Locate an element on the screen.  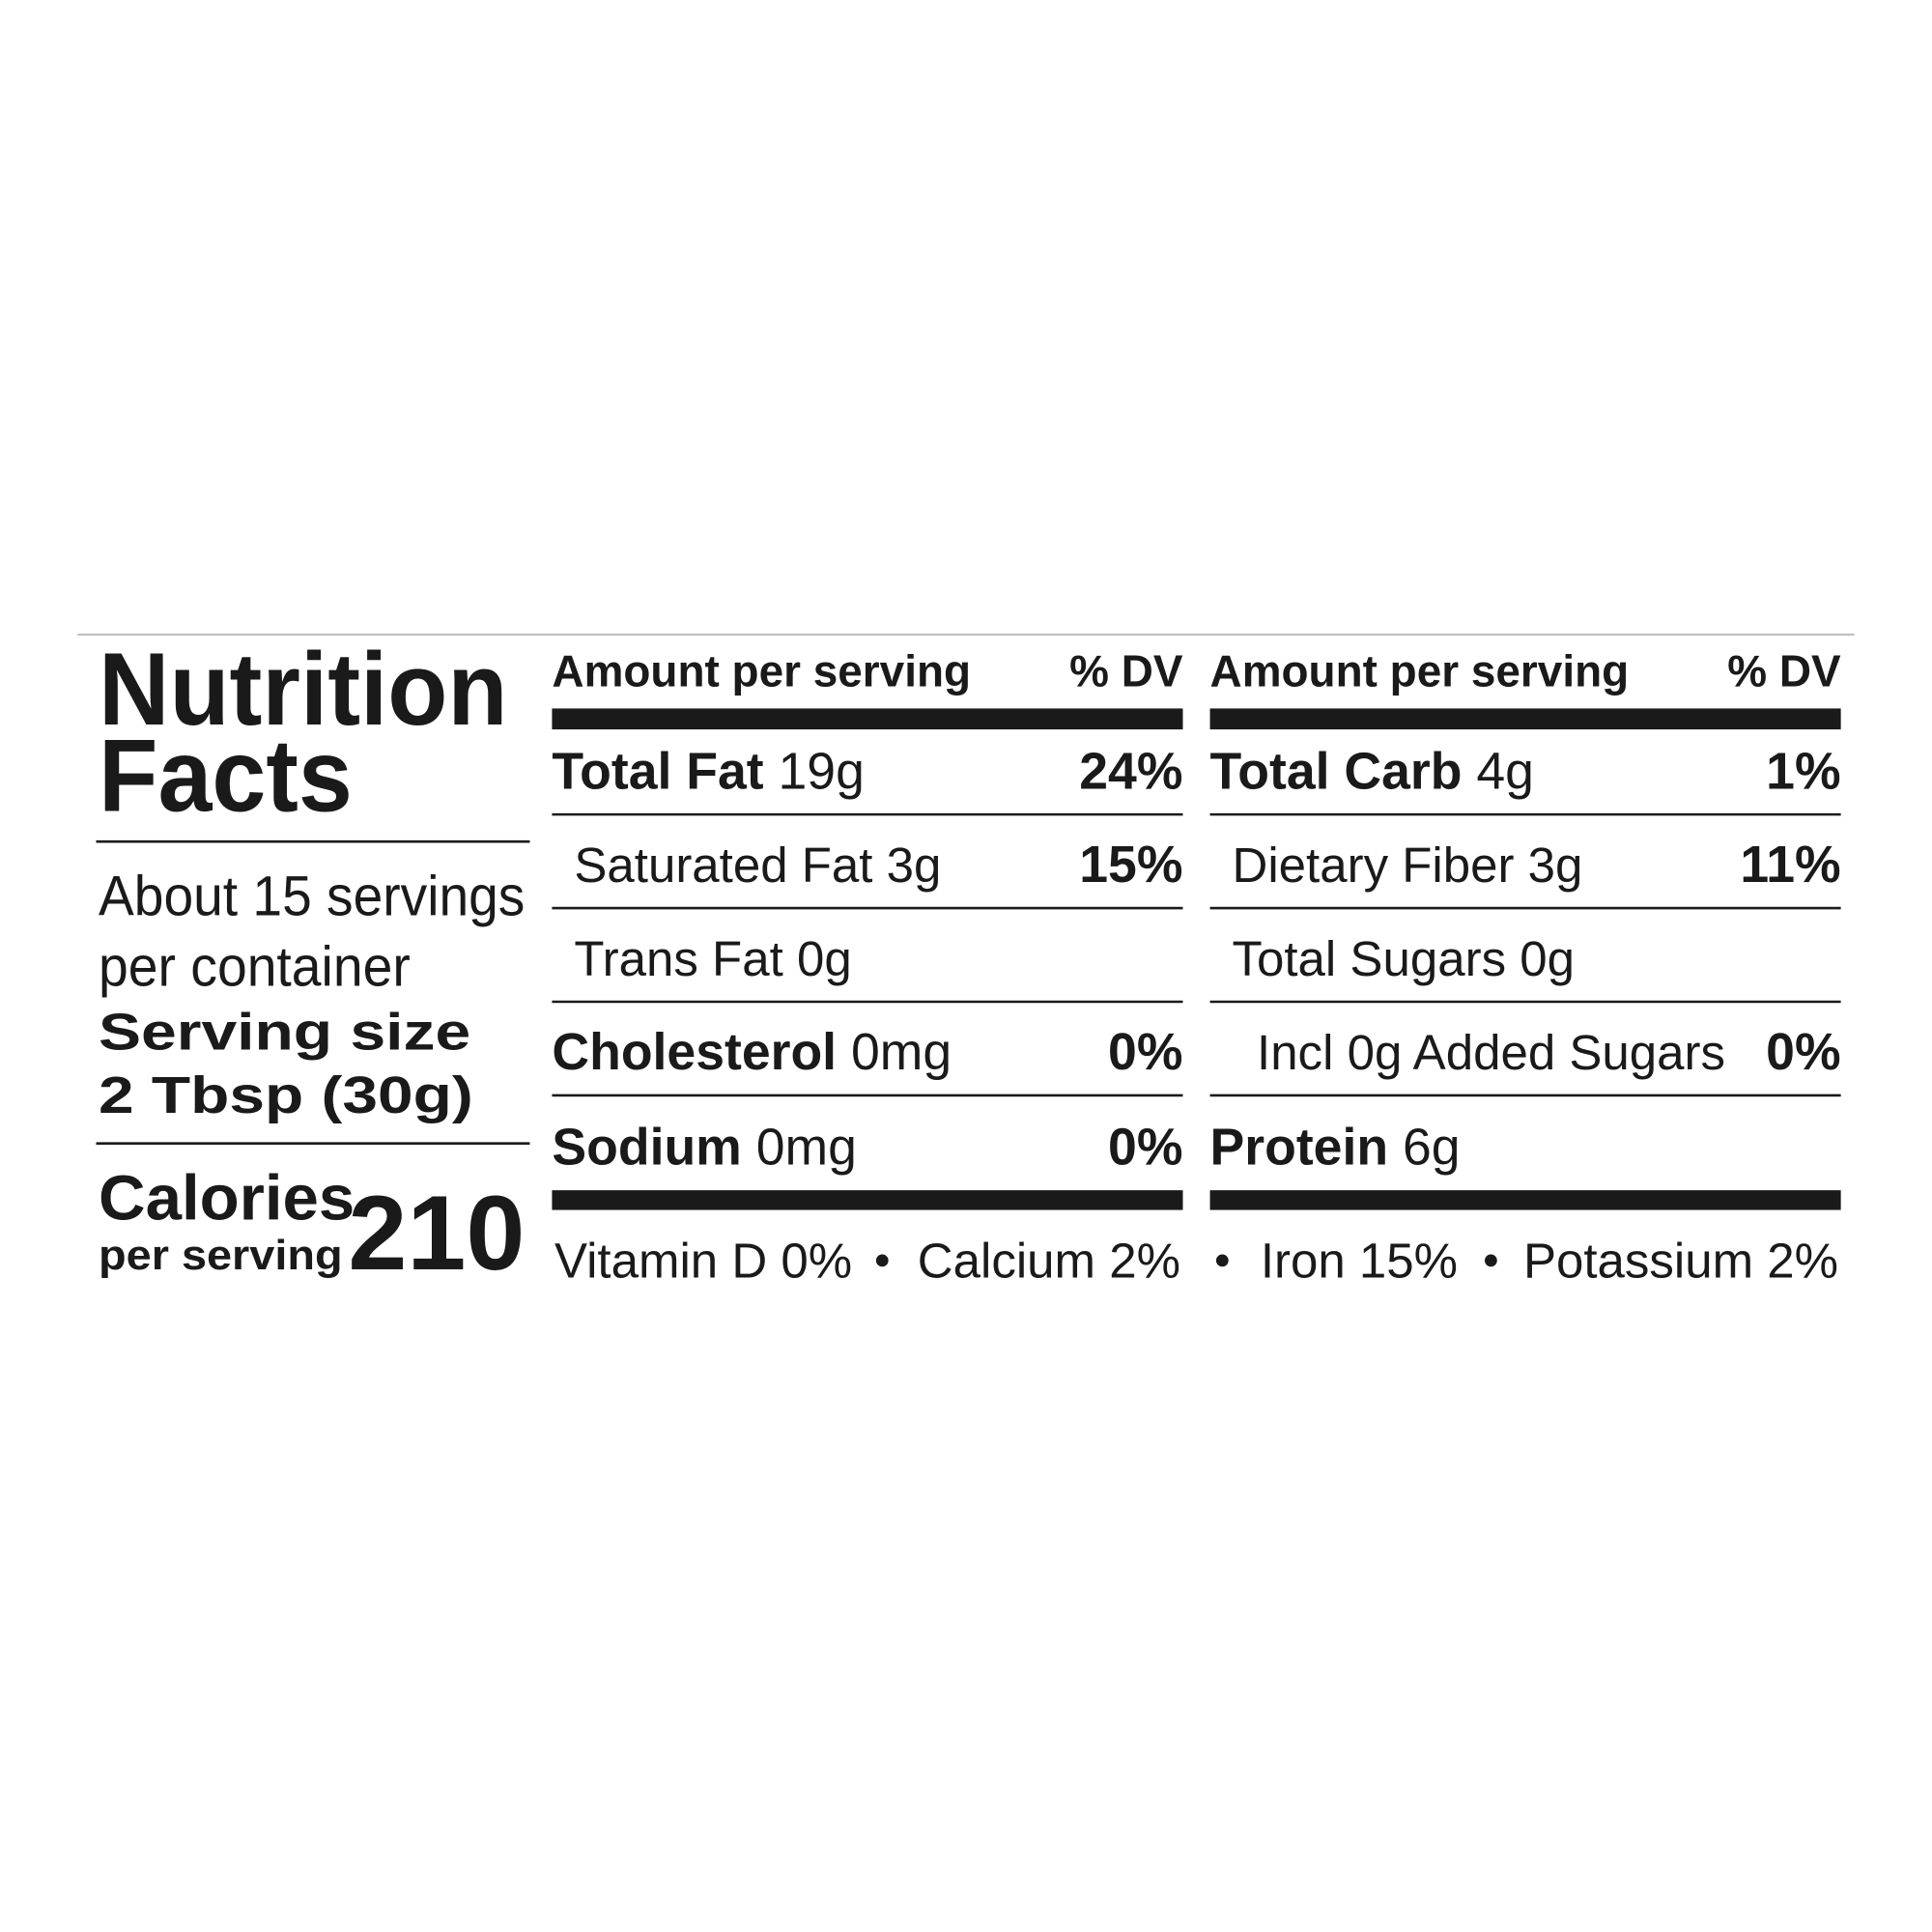
nutrient-dv: 24% is located at coordinates (1130, 771).